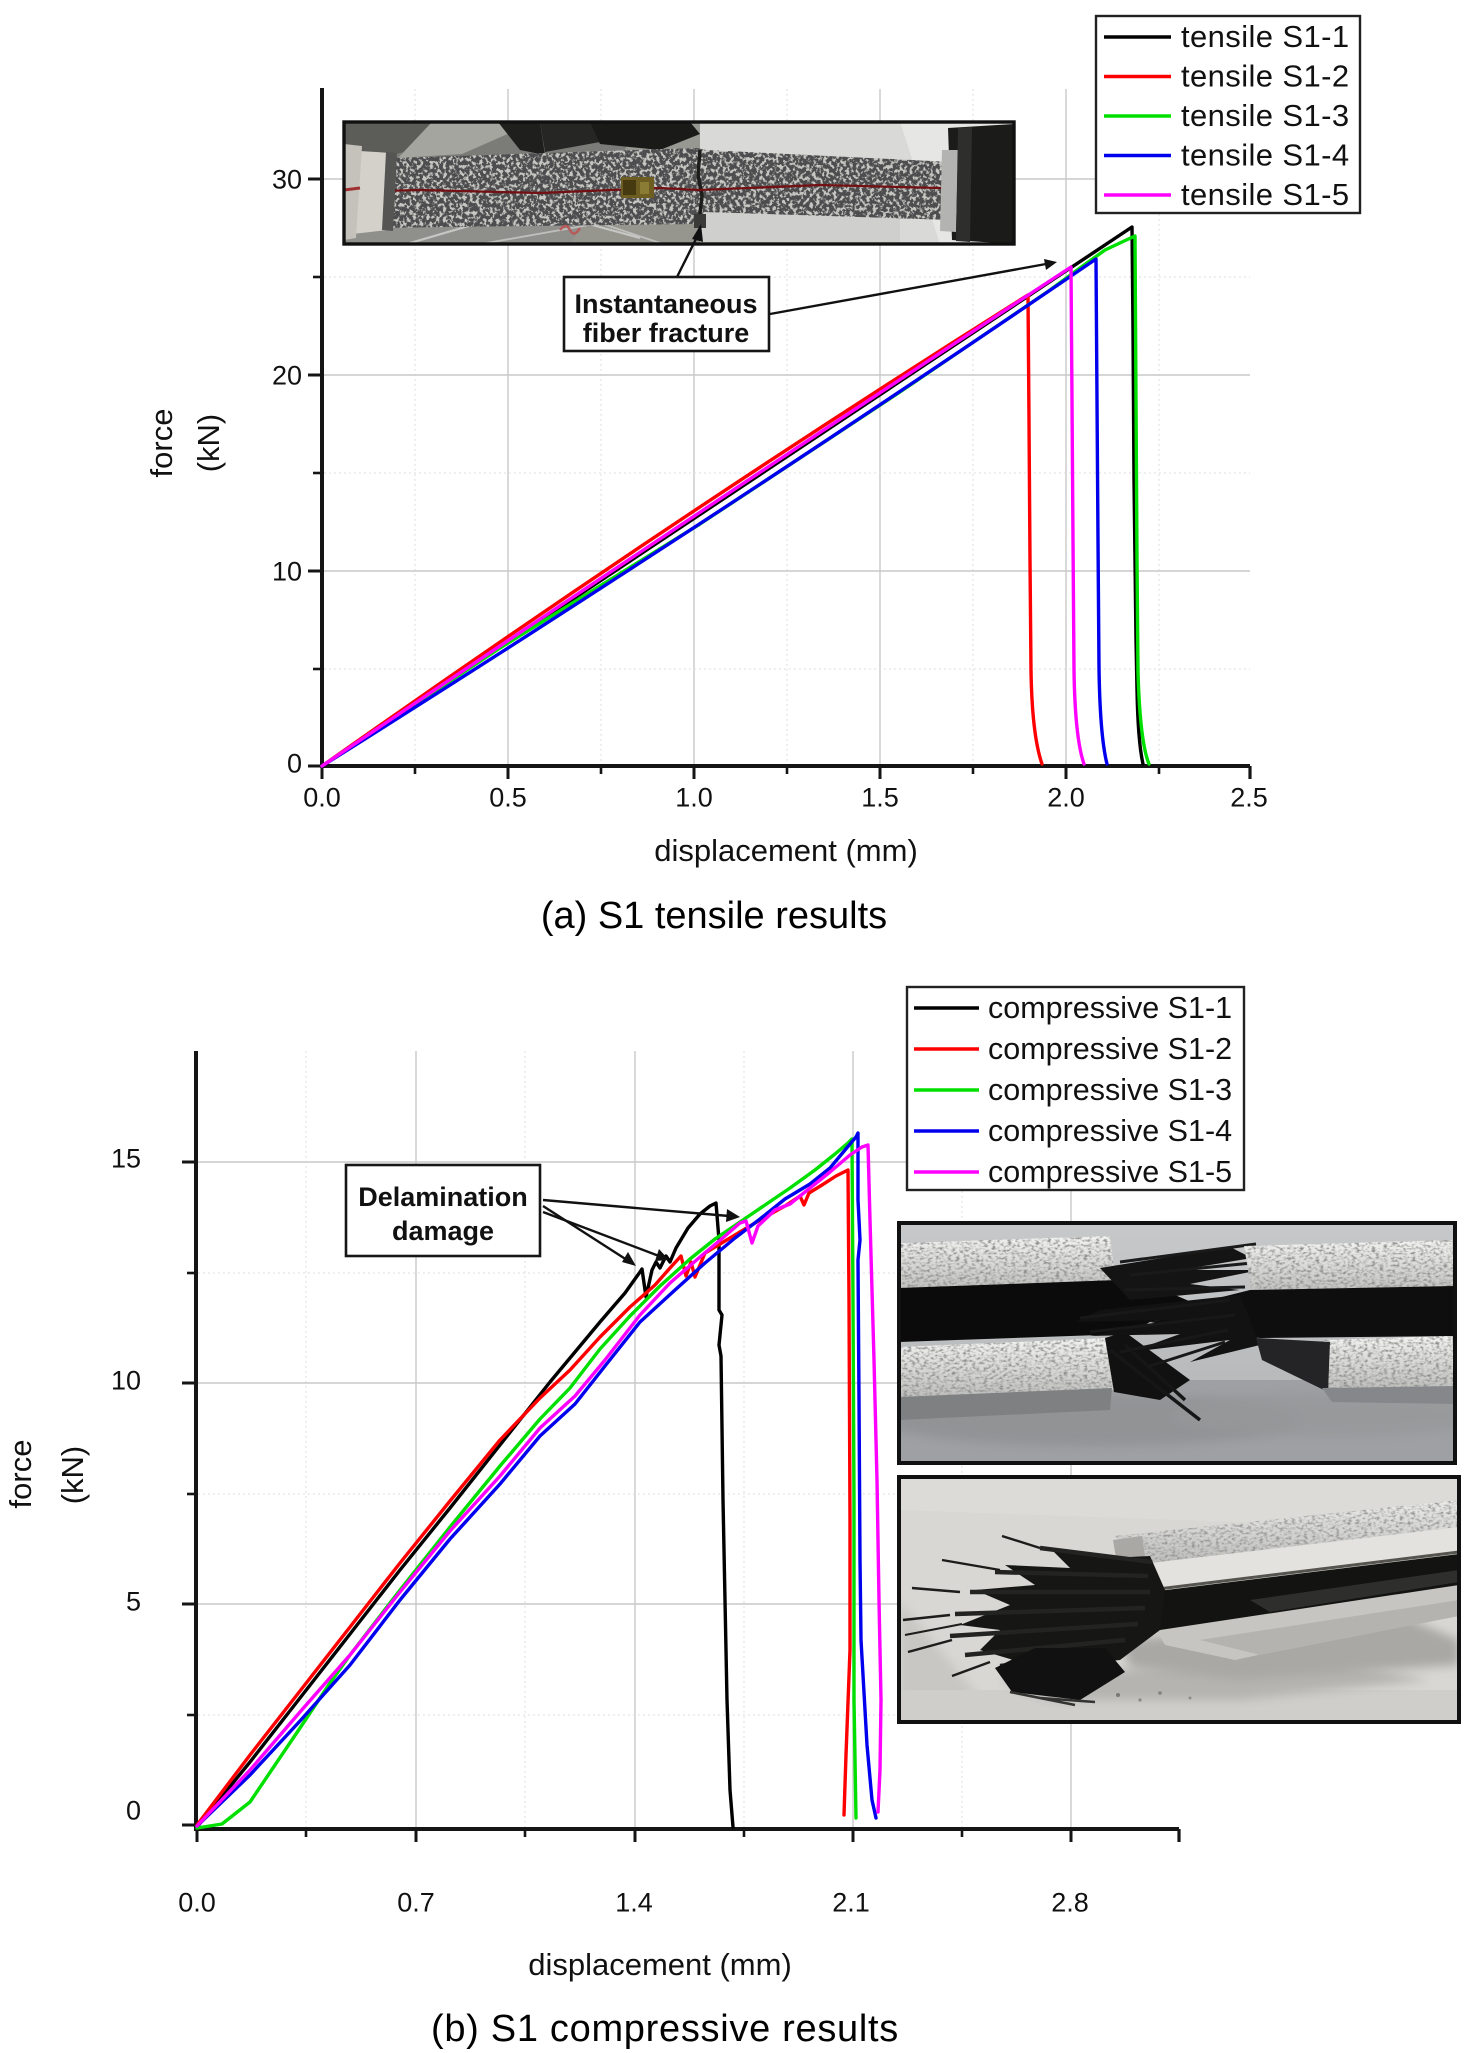  What do you see at coordinates (634, 1903) in the screenshot?
I see `svg-text: 1.4` at bounding box center [634, 1903].